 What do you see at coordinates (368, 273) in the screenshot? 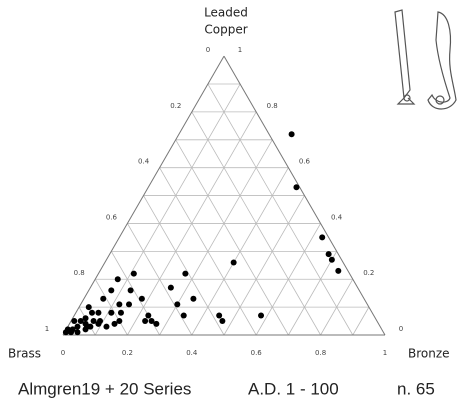
I see `right-tick-label: 0.2` at bounding box center [368, 273].